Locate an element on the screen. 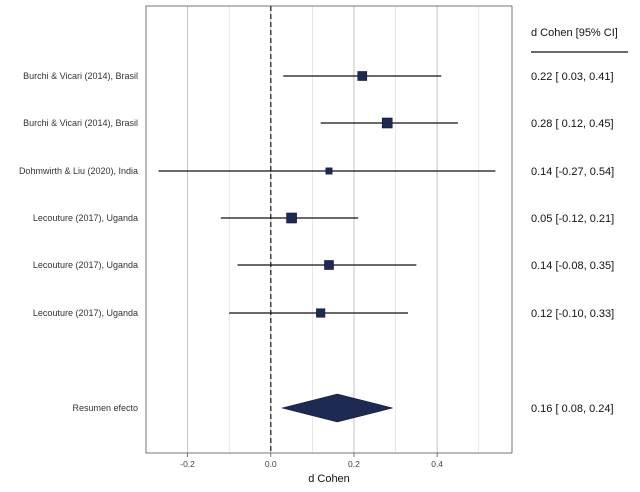 This screenshot has width=640, height=492. ci-value: 0.22 [ 0.03, 0.41] is located at coordinates (572, 77).